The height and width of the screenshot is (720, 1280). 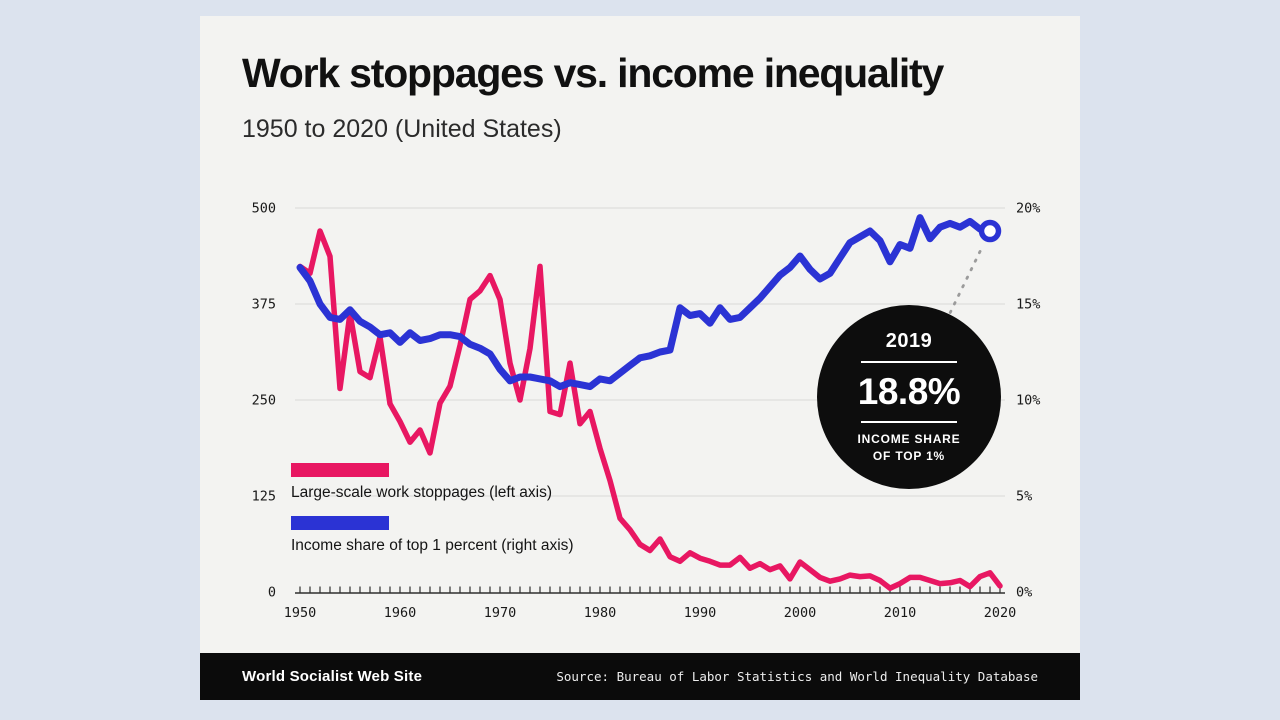 What do you see at coordinates (272, 593) in the screenshot?
I see `left-axis-label: 0` at bounding box center [272, 593].